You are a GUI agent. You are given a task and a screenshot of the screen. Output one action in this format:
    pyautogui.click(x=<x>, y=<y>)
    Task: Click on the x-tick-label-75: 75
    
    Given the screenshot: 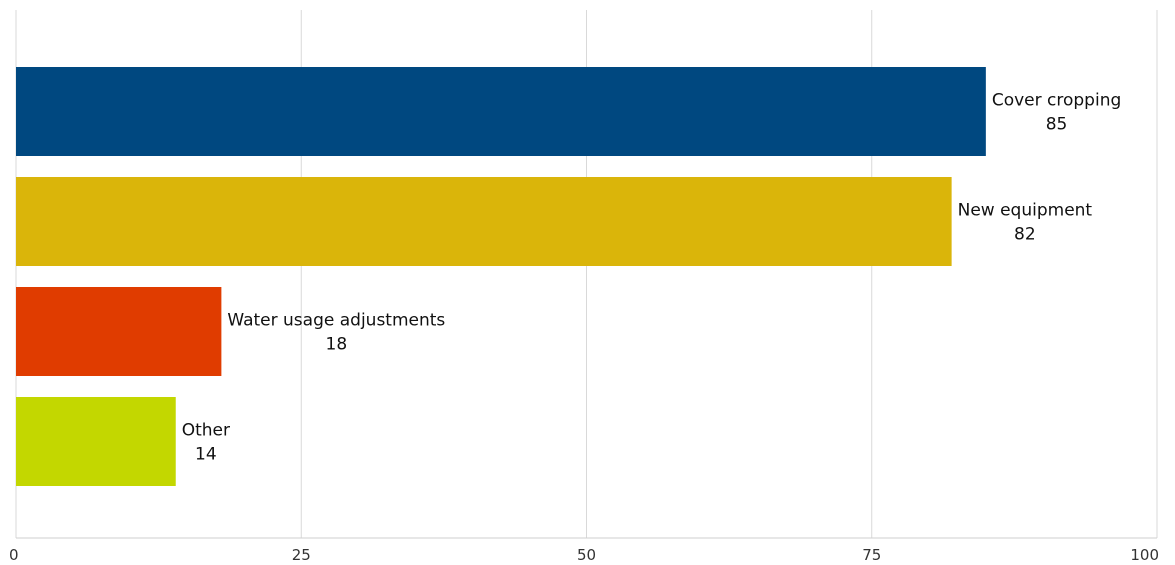 What is the action you would take?
    pyautogui.click(x=871, y=555)
    